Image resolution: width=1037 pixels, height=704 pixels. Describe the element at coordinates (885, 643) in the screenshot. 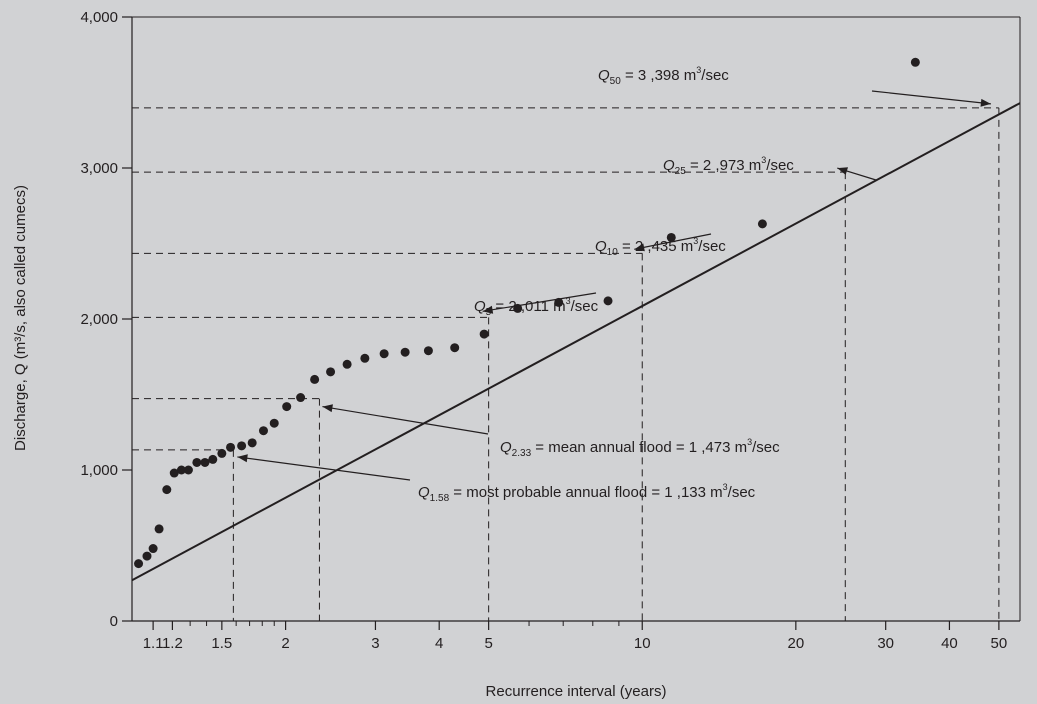

I see `x-tick-label: 30` at that location.